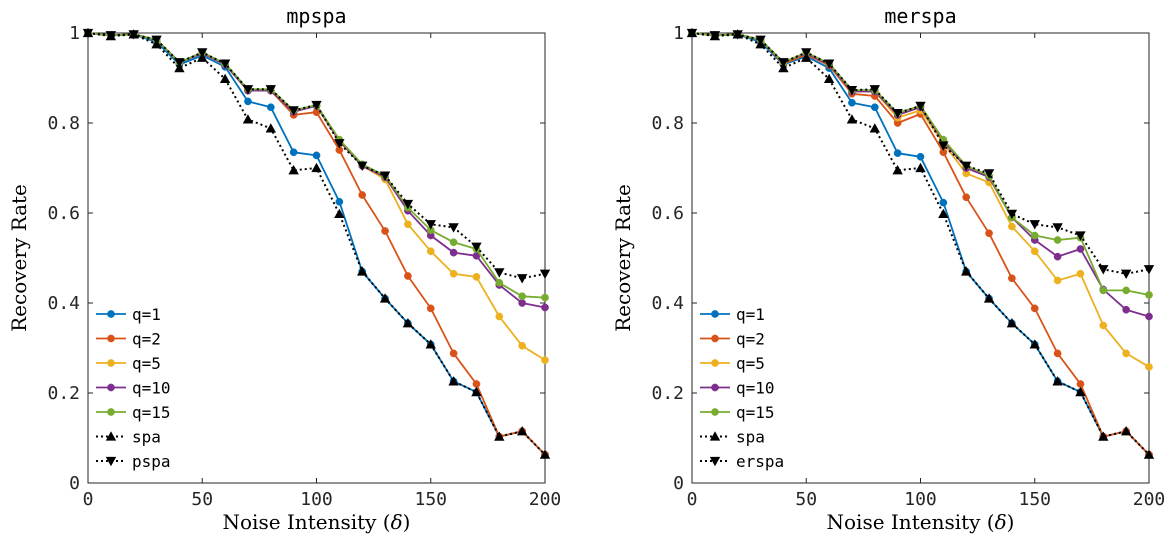  I want to click on y-tick-label: 0.4, so click(667, 303).